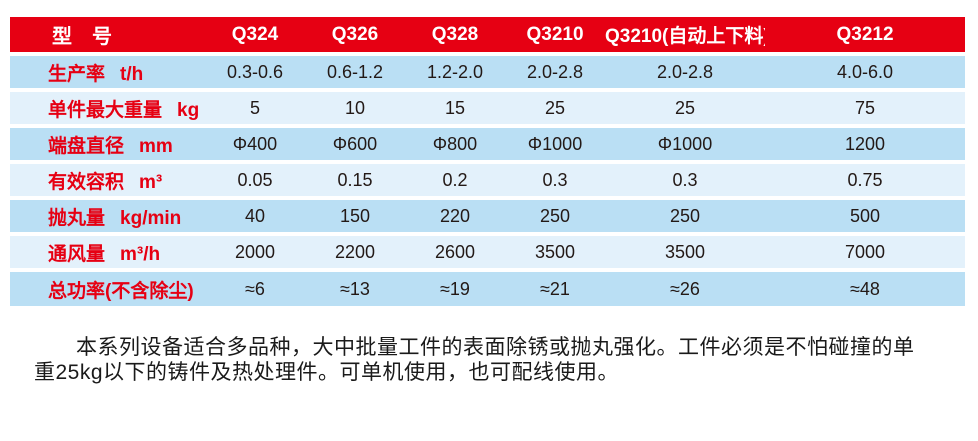  Describe the element at coordinates (255, 251) in the screenshot. I see `spec-value: 2000` at that location.